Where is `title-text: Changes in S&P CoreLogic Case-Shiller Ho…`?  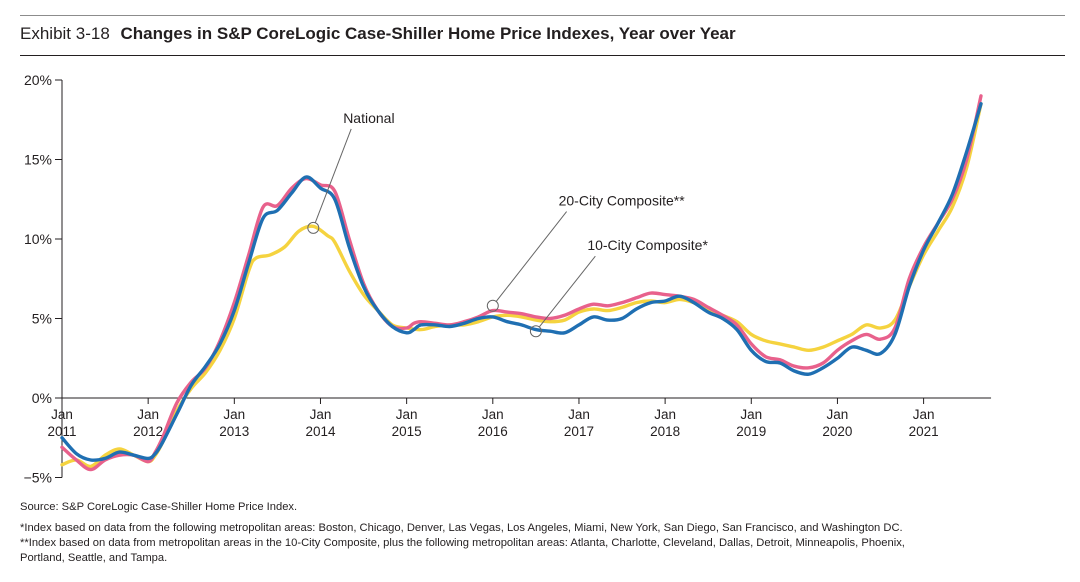 title-text: Changes in S&P CoreLogic Case-Shiller Ho… is located at coordinates (428, 33).